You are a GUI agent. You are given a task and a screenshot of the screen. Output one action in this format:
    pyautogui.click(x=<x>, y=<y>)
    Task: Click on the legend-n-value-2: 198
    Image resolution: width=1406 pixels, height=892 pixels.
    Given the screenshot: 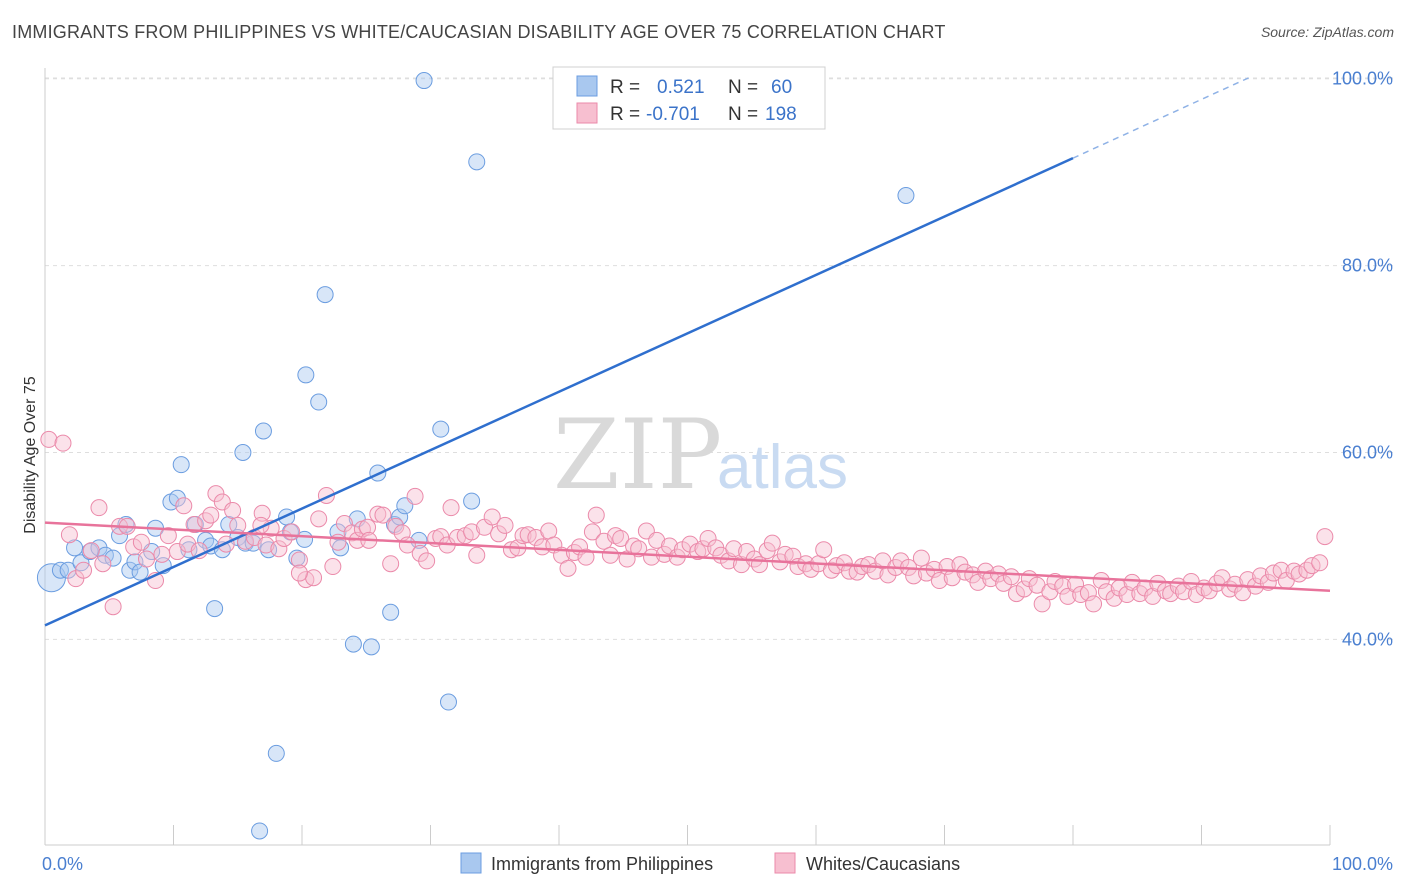 What is the action you would take?
    pyautogui.click(x=781, y=114)
    